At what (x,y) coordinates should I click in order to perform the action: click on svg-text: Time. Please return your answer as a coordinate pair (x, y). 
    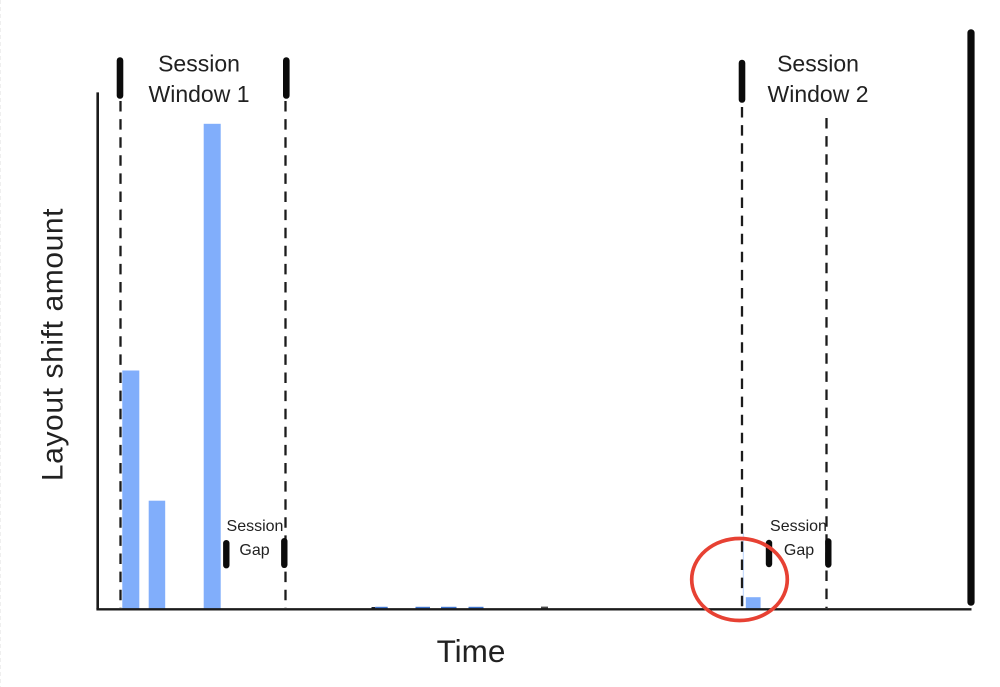
    Looking at the image, I should click on (471, 651).